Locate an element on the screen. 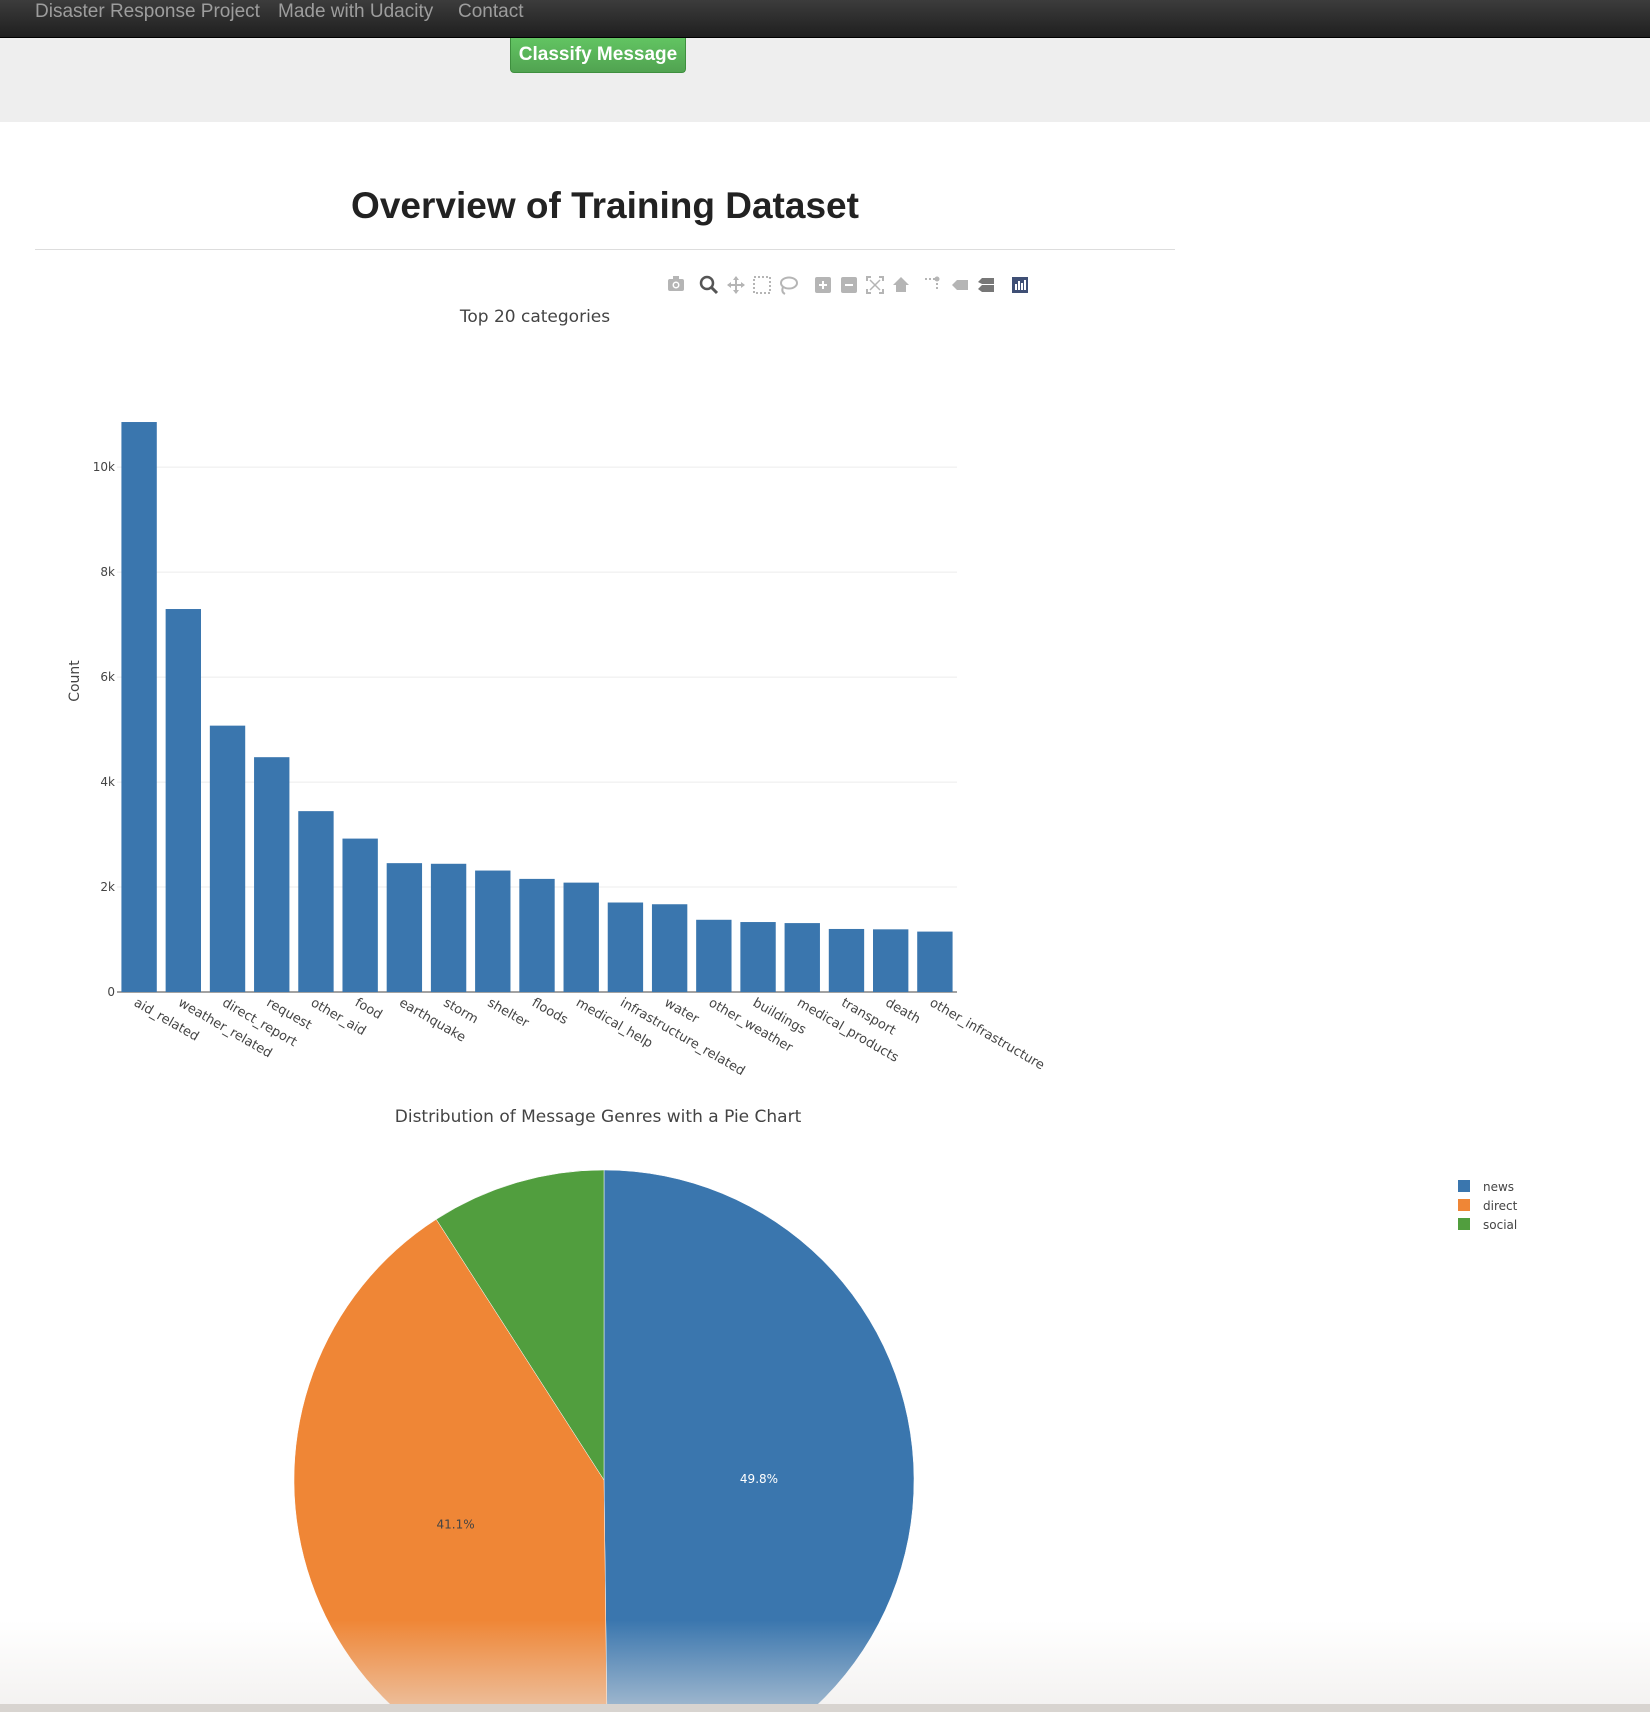  plotly-logo-icon is located at coordinates (1020, 285).